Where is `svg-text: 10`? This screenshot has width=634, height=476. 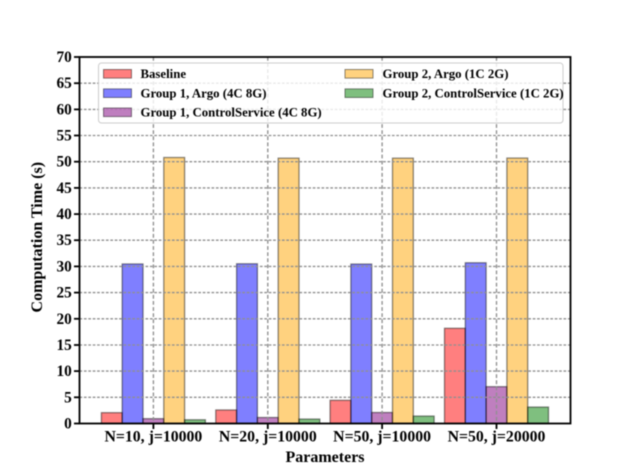
svg-text: 10 is located at coordinates (65, 371).